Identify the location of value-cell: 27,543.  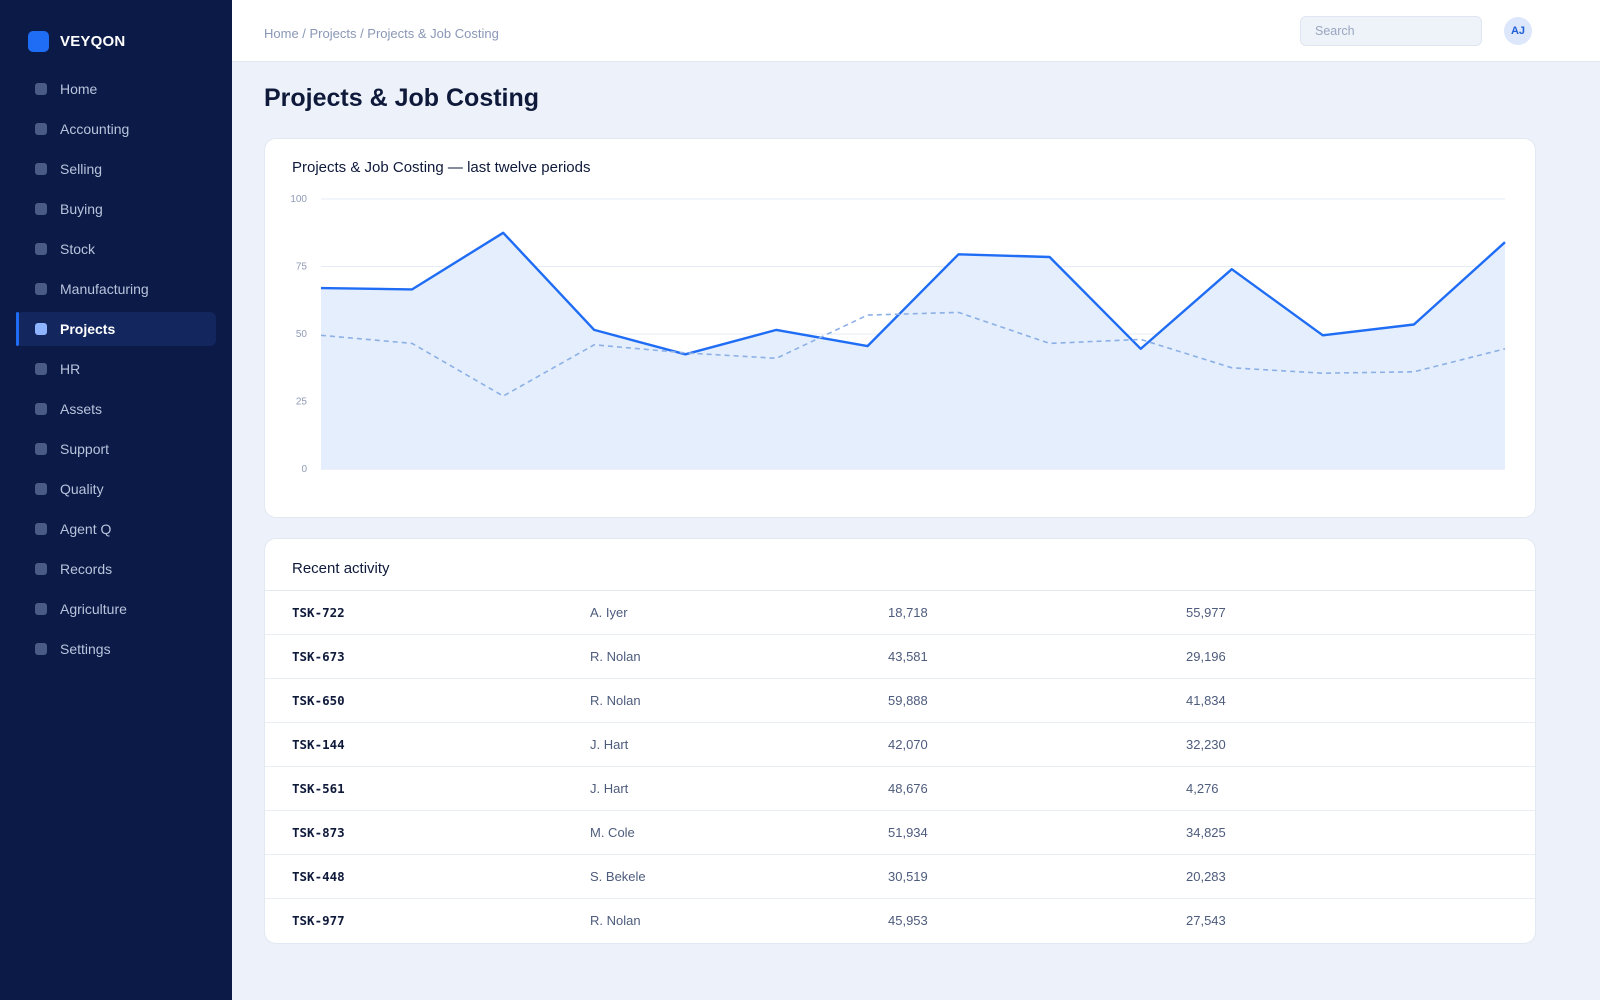
(1206, 920).